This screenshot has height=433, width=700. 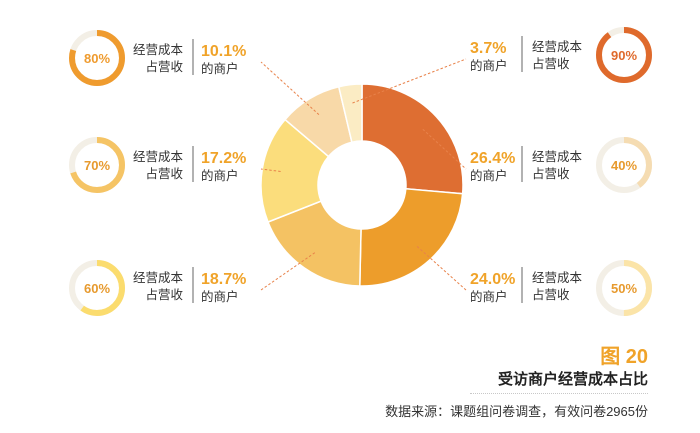 I want to click on ring-gauge-label: 60%, so click(x=97, y=288).